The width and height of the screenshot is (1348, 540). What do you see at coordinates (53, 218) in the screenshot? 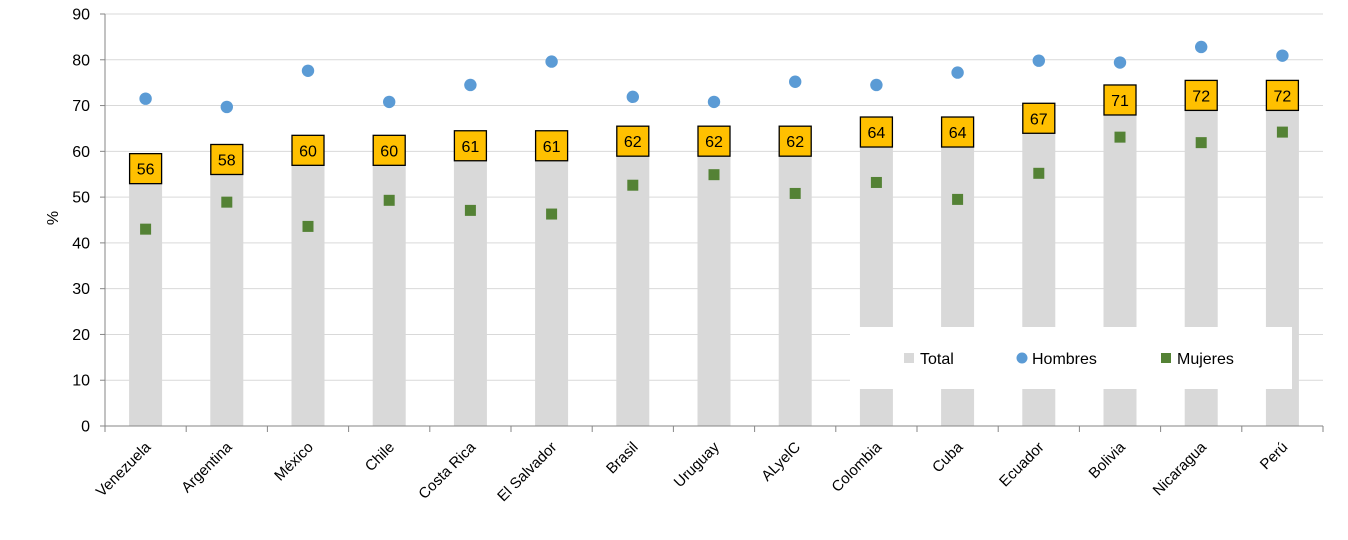
I see `y-axis-label: %` at bounding box center [53, 218].